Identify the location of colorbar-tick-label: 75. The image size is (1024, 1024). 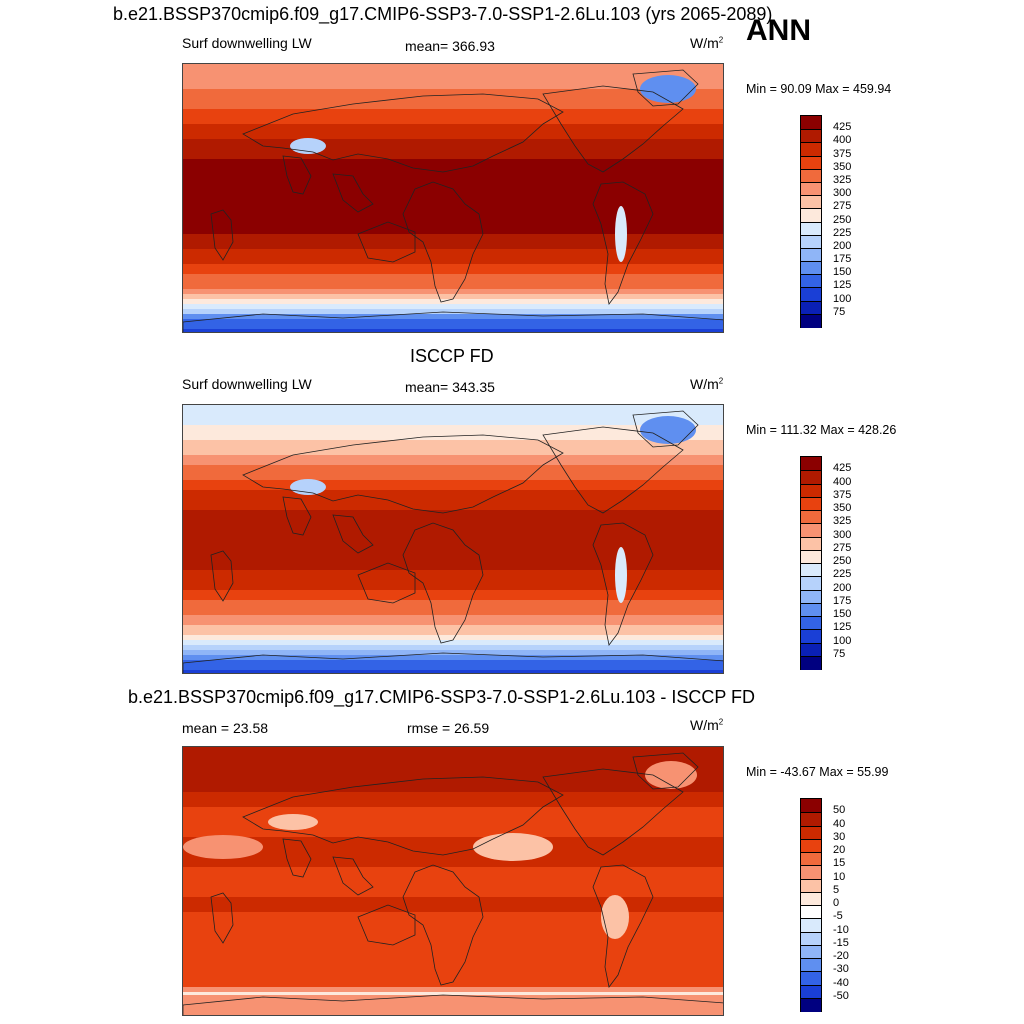
(839, 653).